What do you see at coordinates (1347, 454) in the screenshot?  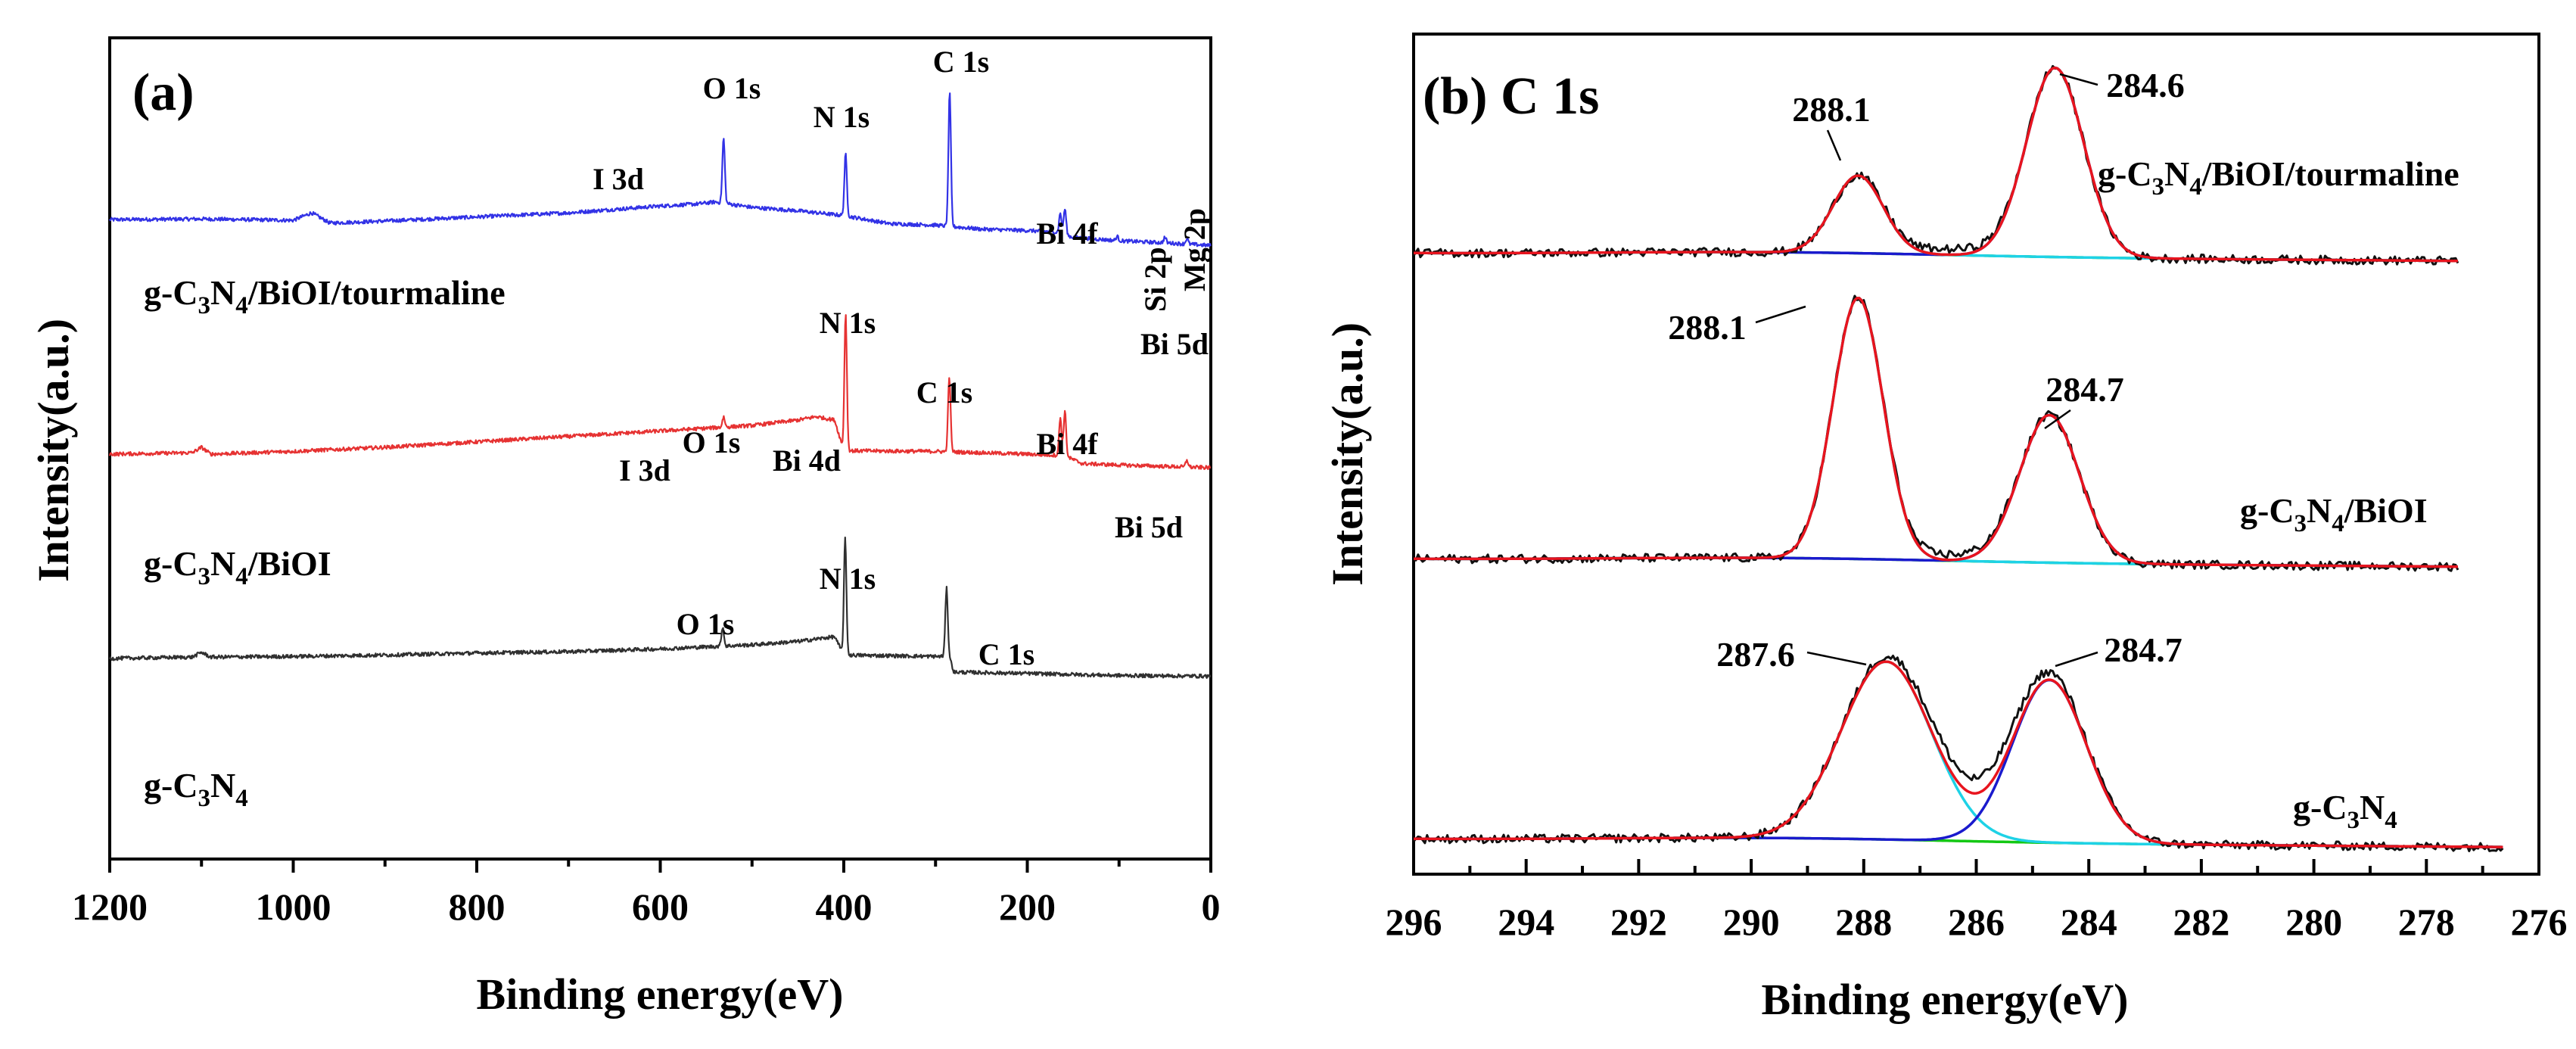 I see `panel-b-y-axis-label: Intensity(a.u.)` at bounding box center [1347, 454].